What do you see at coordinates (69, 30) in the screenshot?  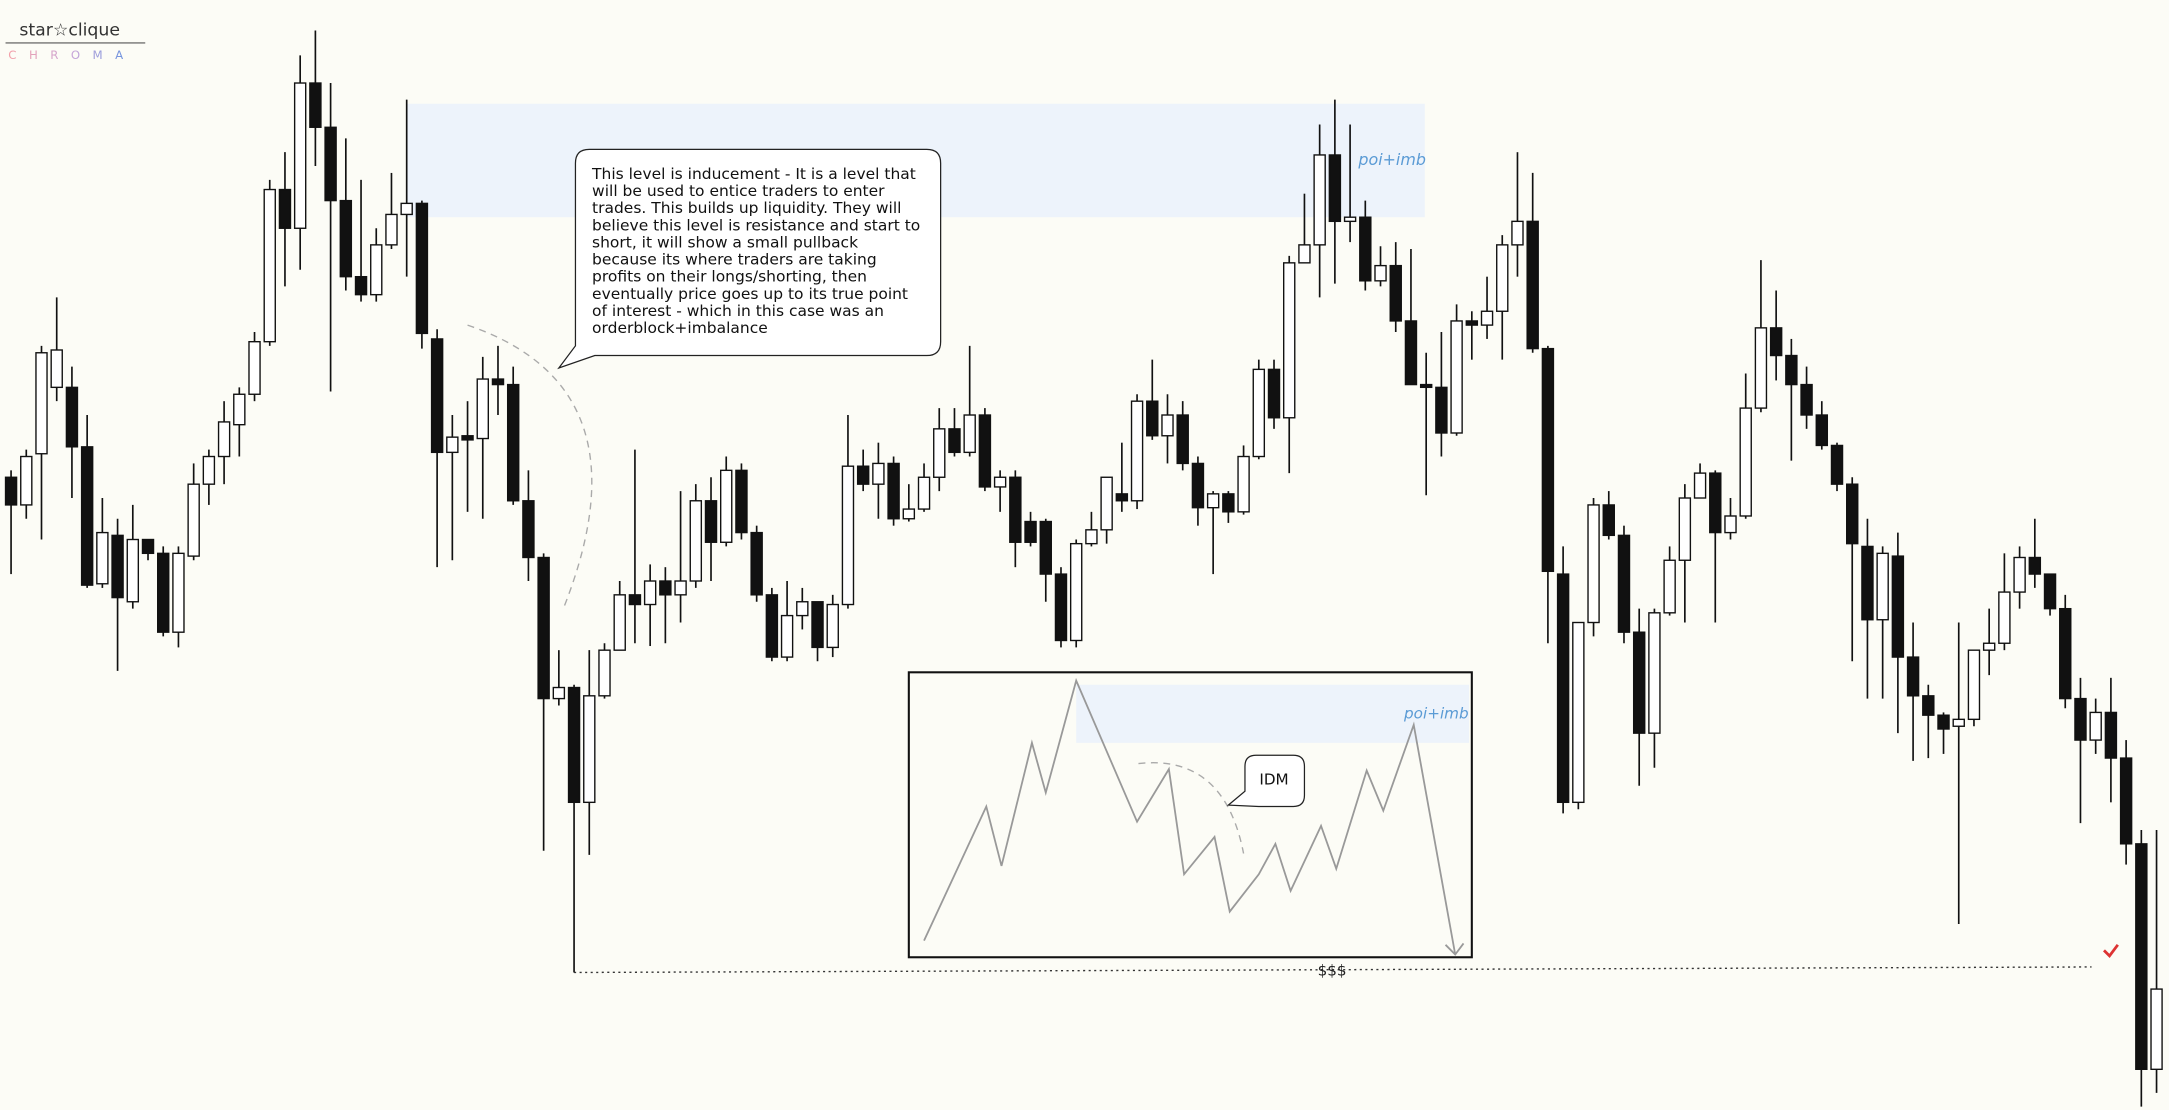 I see `logo-name: star☆clique` at bounding box center [69, 30].